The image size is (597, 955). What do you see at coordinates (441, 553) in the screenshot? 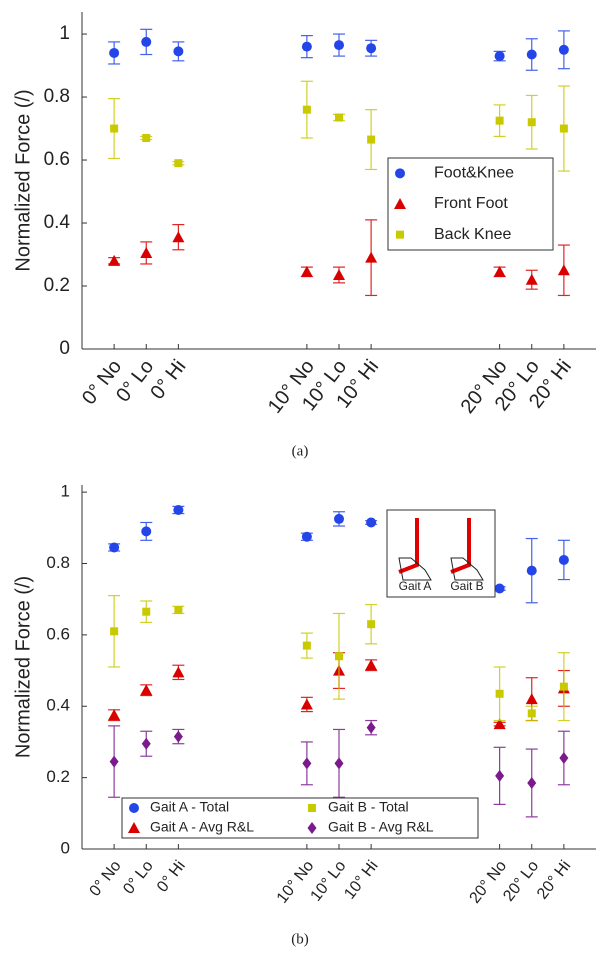
I see `inset-box` at bounding box center [441, 553].